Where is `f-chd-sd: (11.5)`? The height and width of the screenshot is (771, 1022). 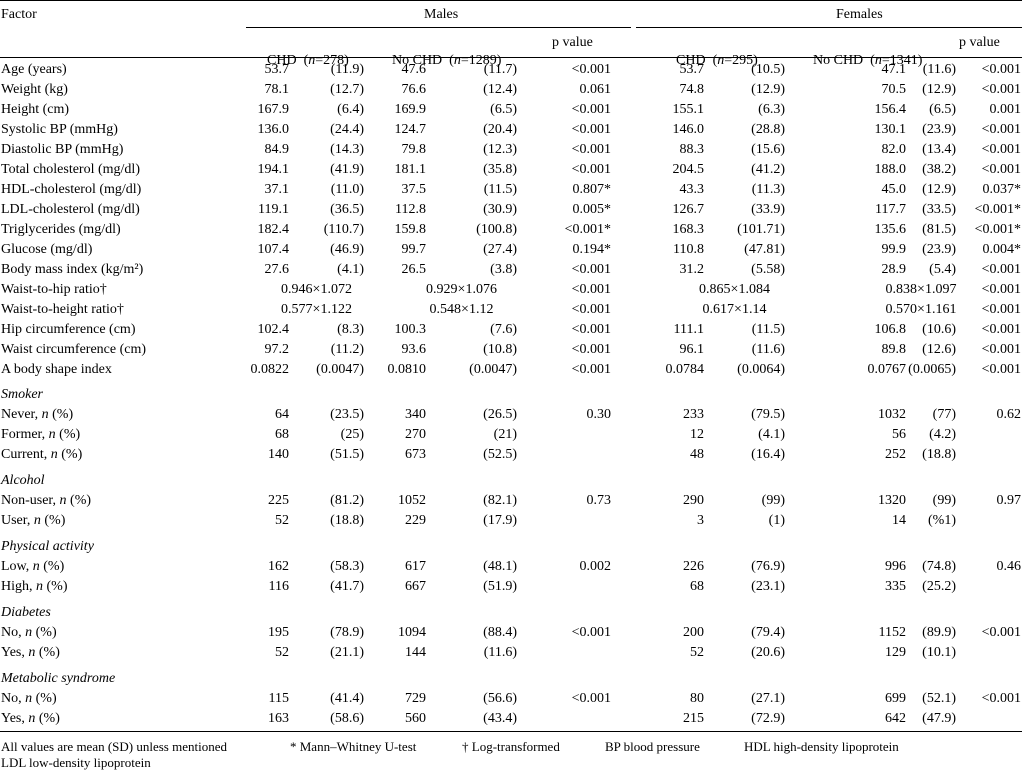
f-chd-sd: (11.5) is located at coordinates (768, 329).